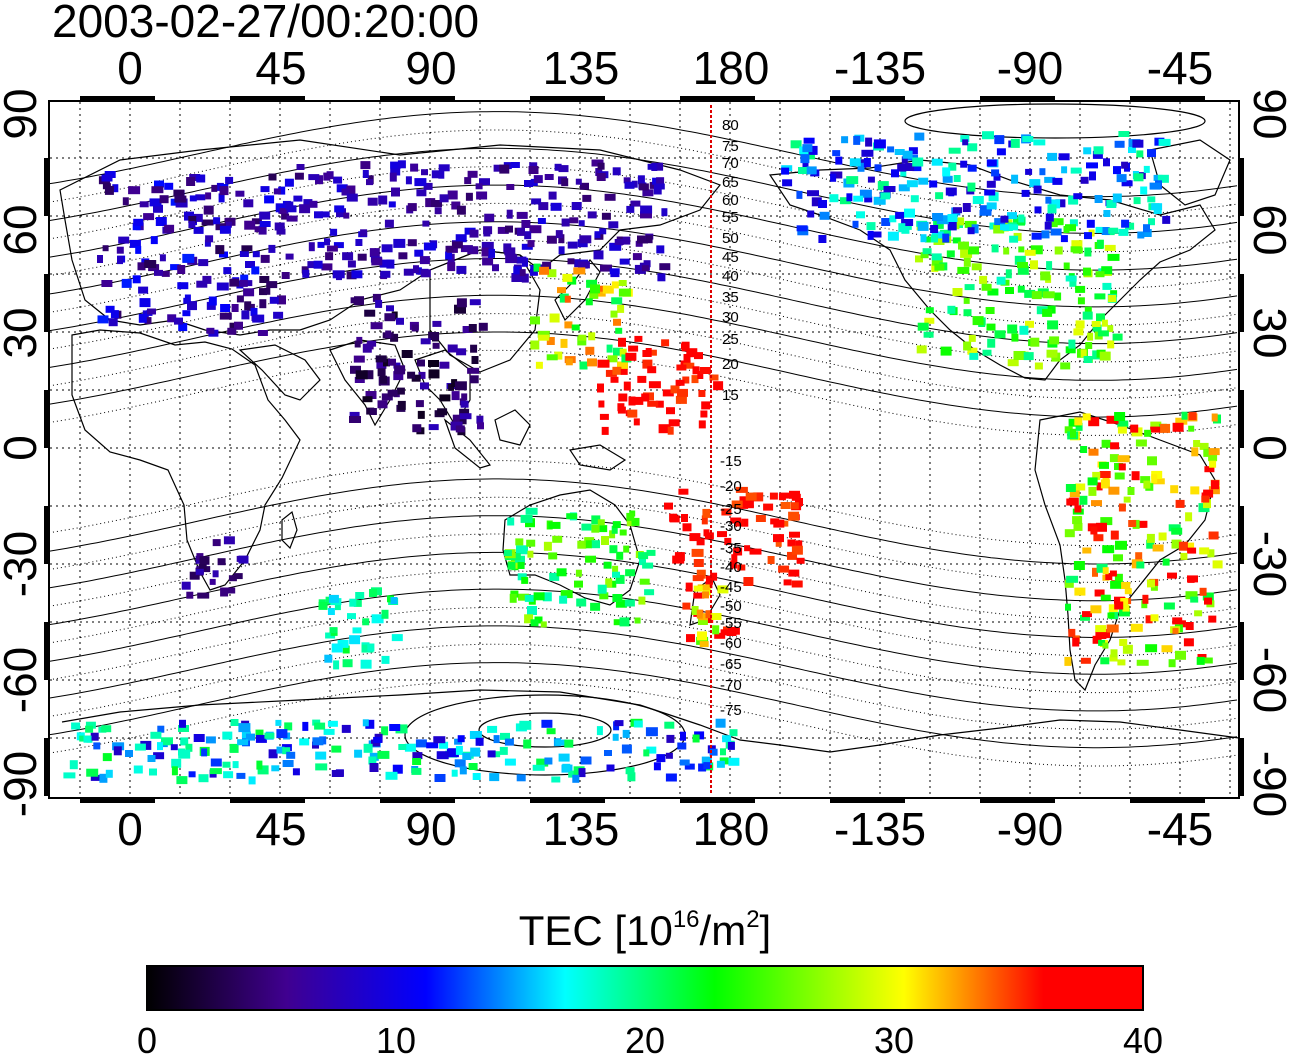  What do you see at coordinates (1268, 680) in the screenshot?
I see `lat-label-right: -60` at bounding box center [1268, 680].